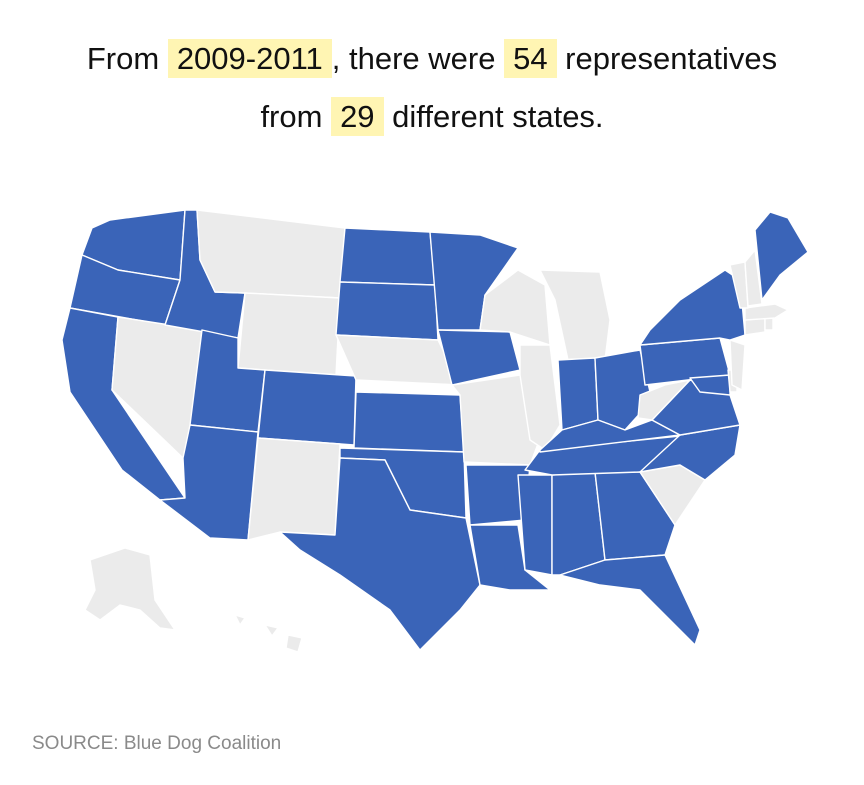 Image resolution: width=864 pixels, height=785 pixels. Describe the element at coordinates (271, 254) in the screenshot. I see `state-MT` at that location.